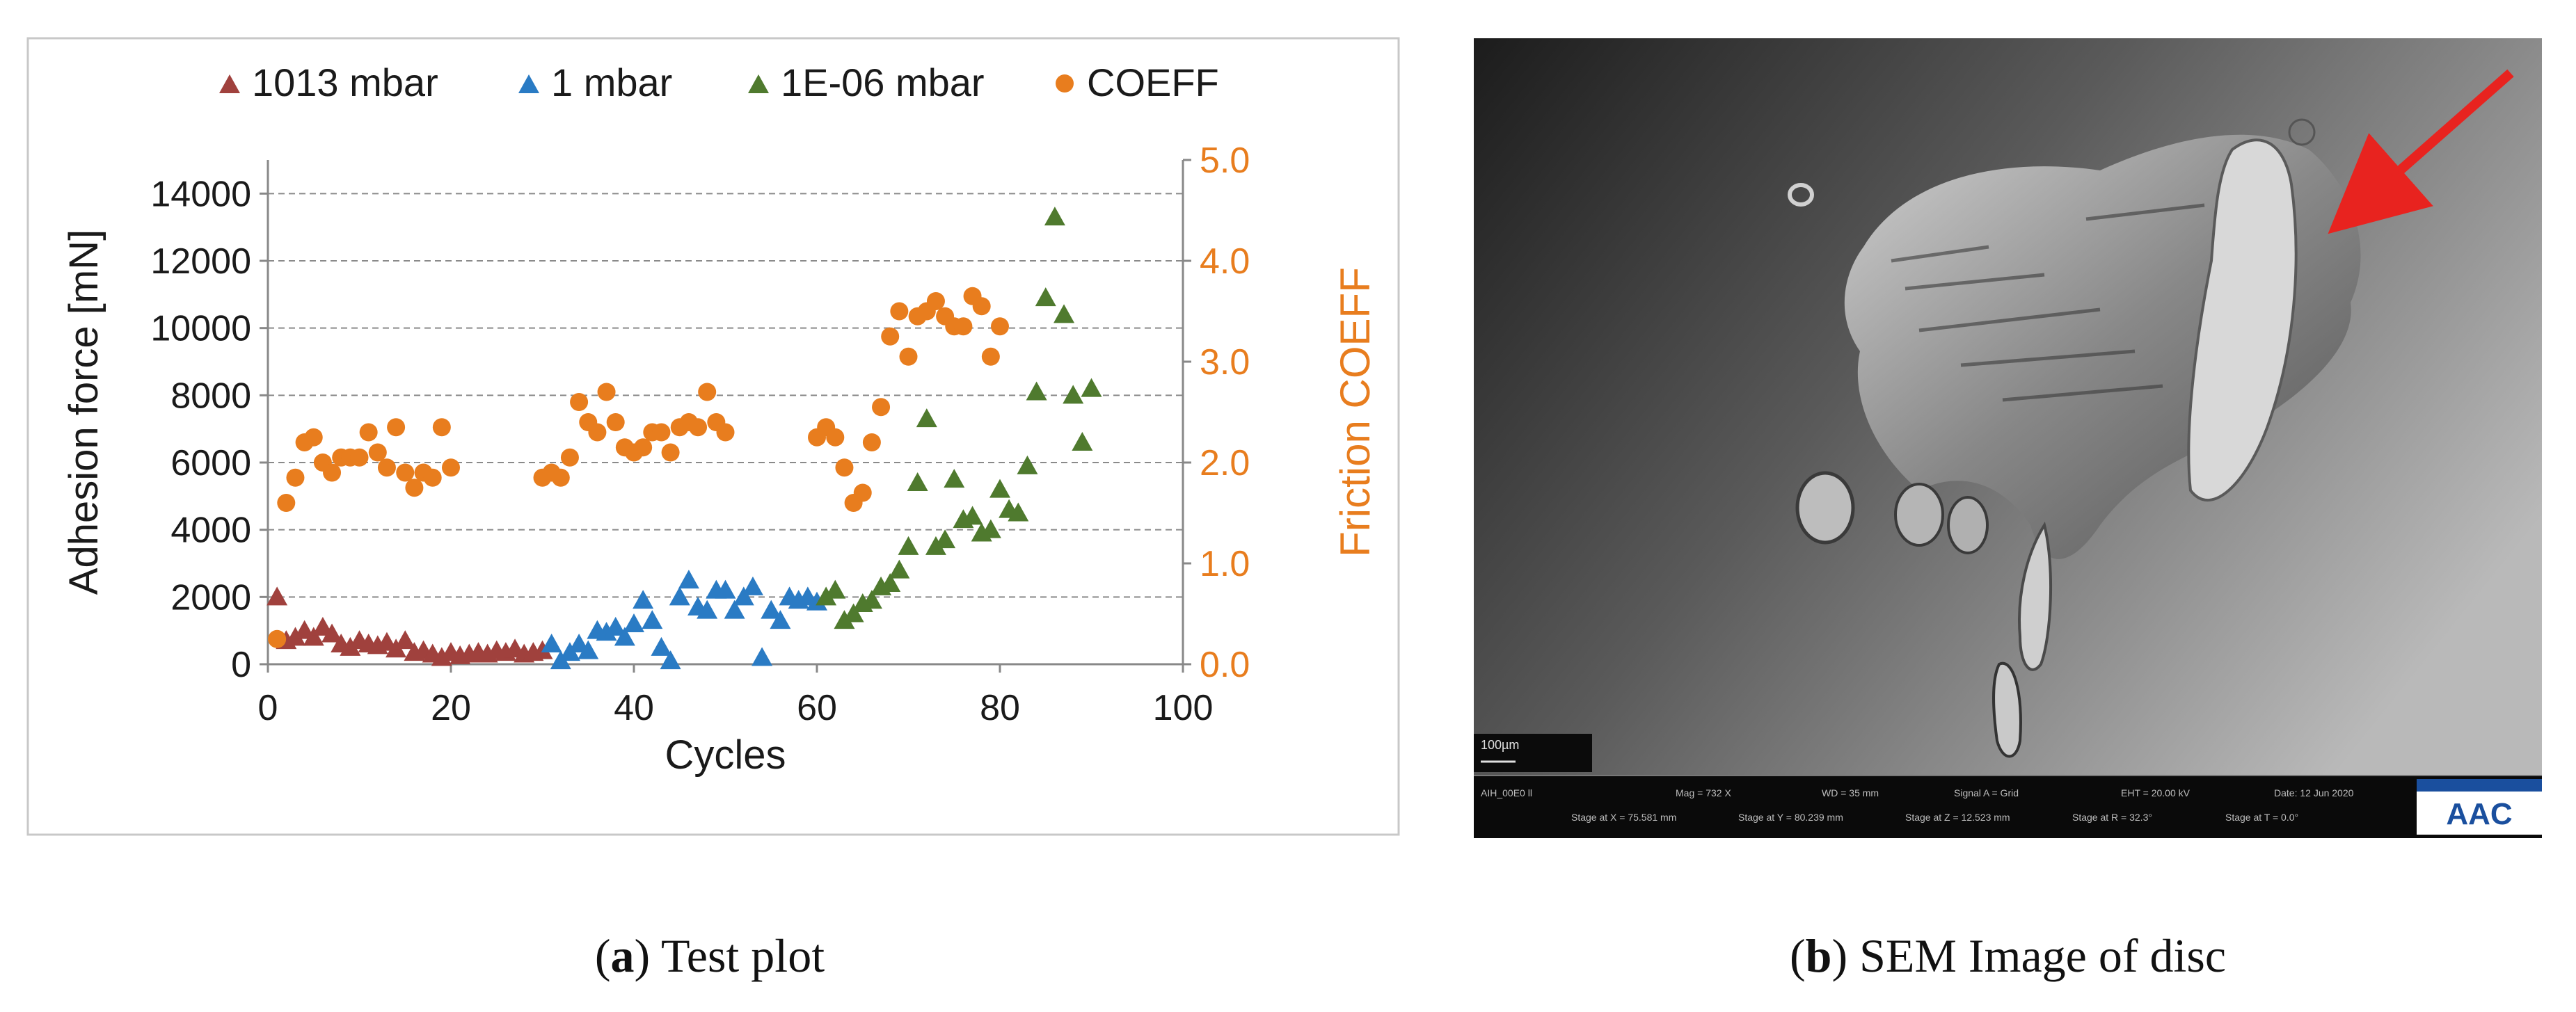  I want to click on series-1-mbar, so click(684, 620).